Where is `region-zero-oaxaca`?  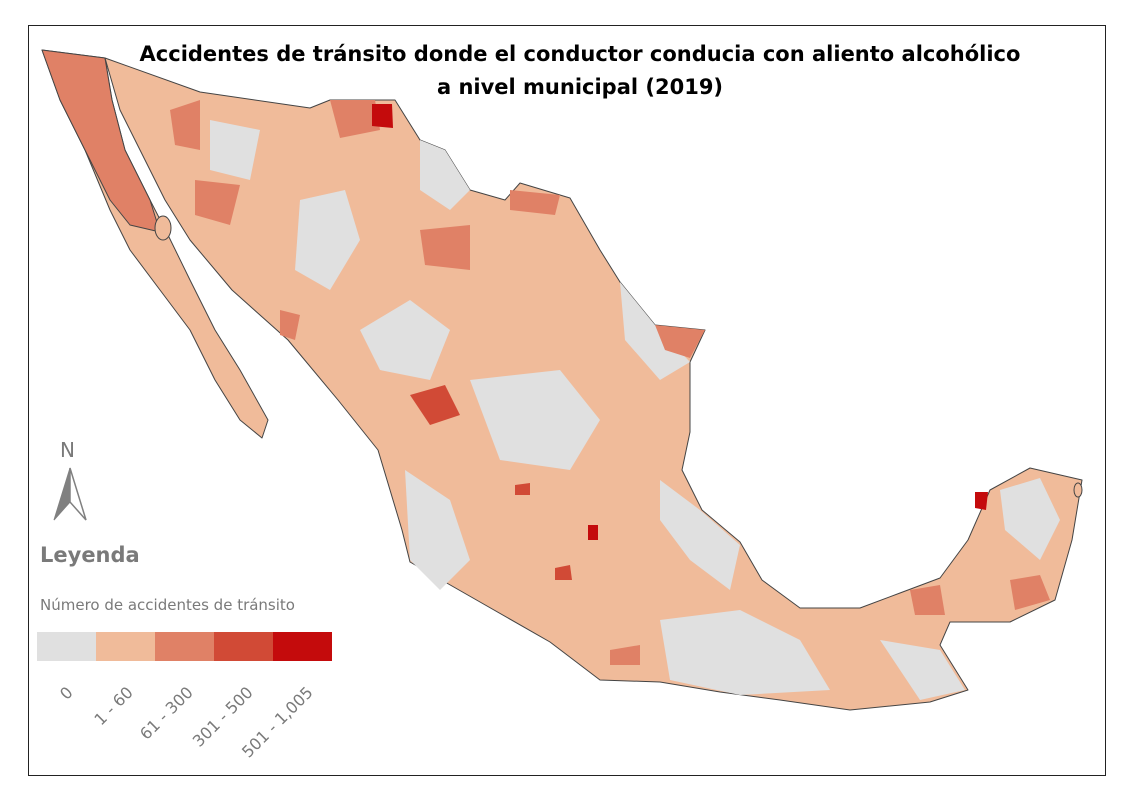
region-zero-oaxaca is located at coordinates (745, 652).